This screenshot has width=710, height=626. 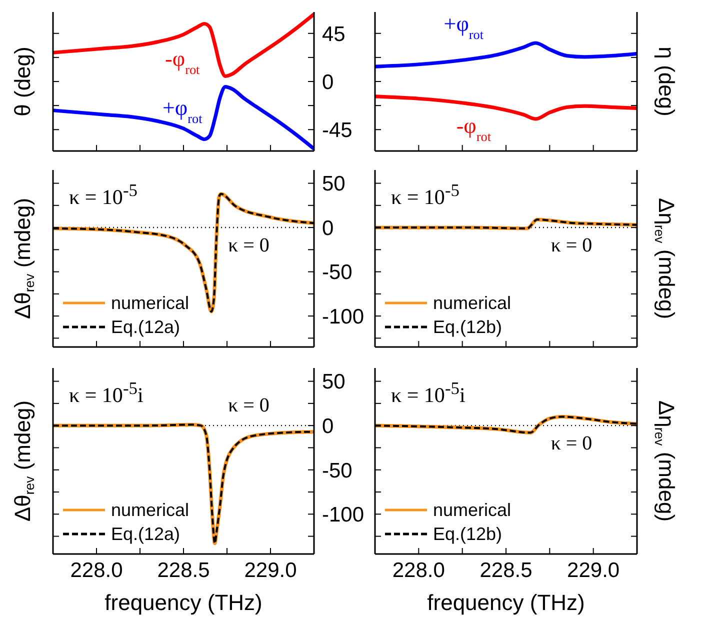 I want to click on y-tick-label: -45, so click(x=337, y=130).